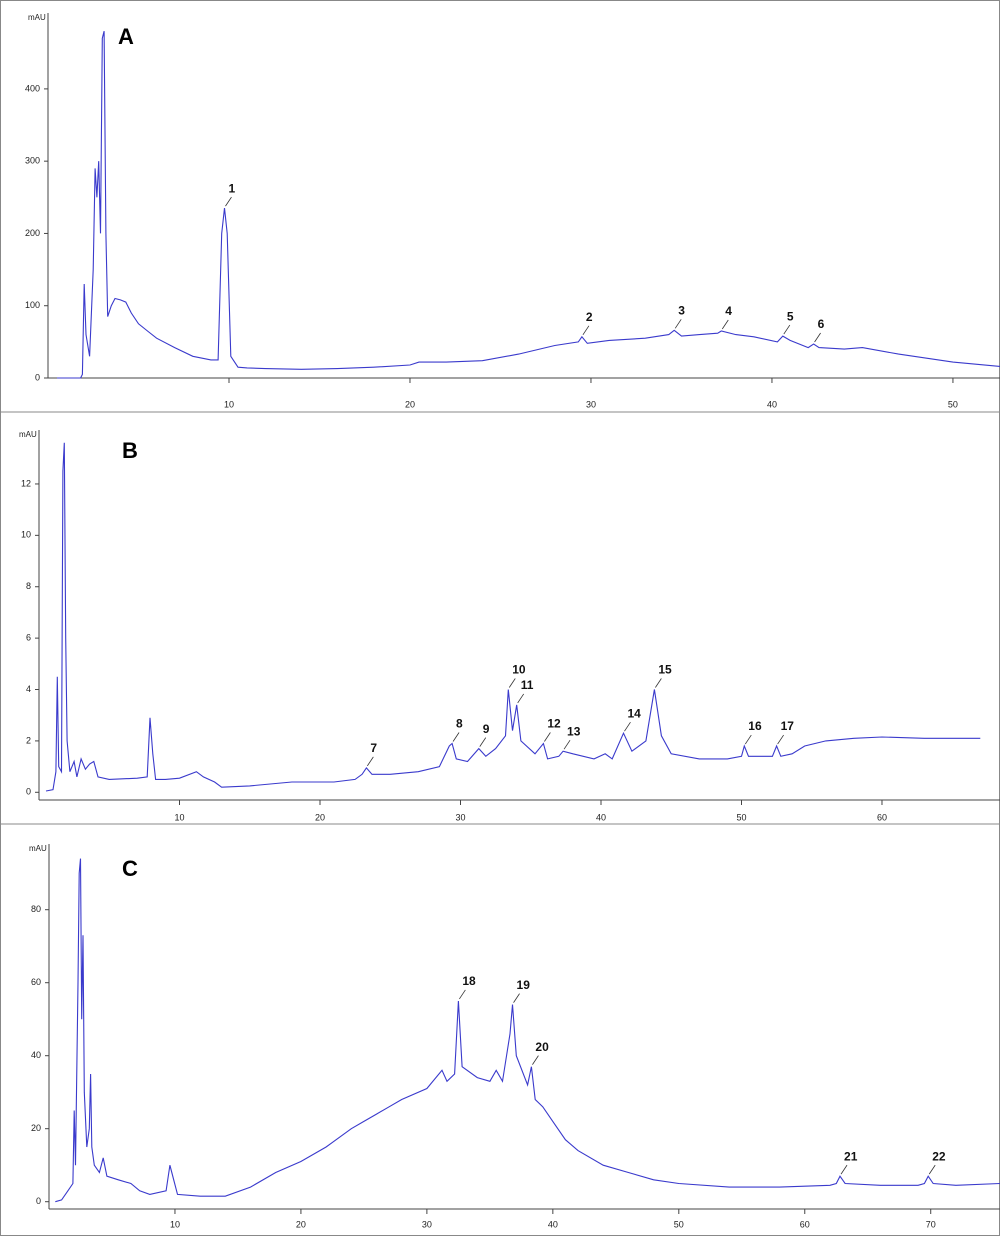 Image resolution: width=1000 pixels, height=1241 pixels. Describe the element at coordinates (126, 36) in the screenshot. I see `panel-title: A` at that location.